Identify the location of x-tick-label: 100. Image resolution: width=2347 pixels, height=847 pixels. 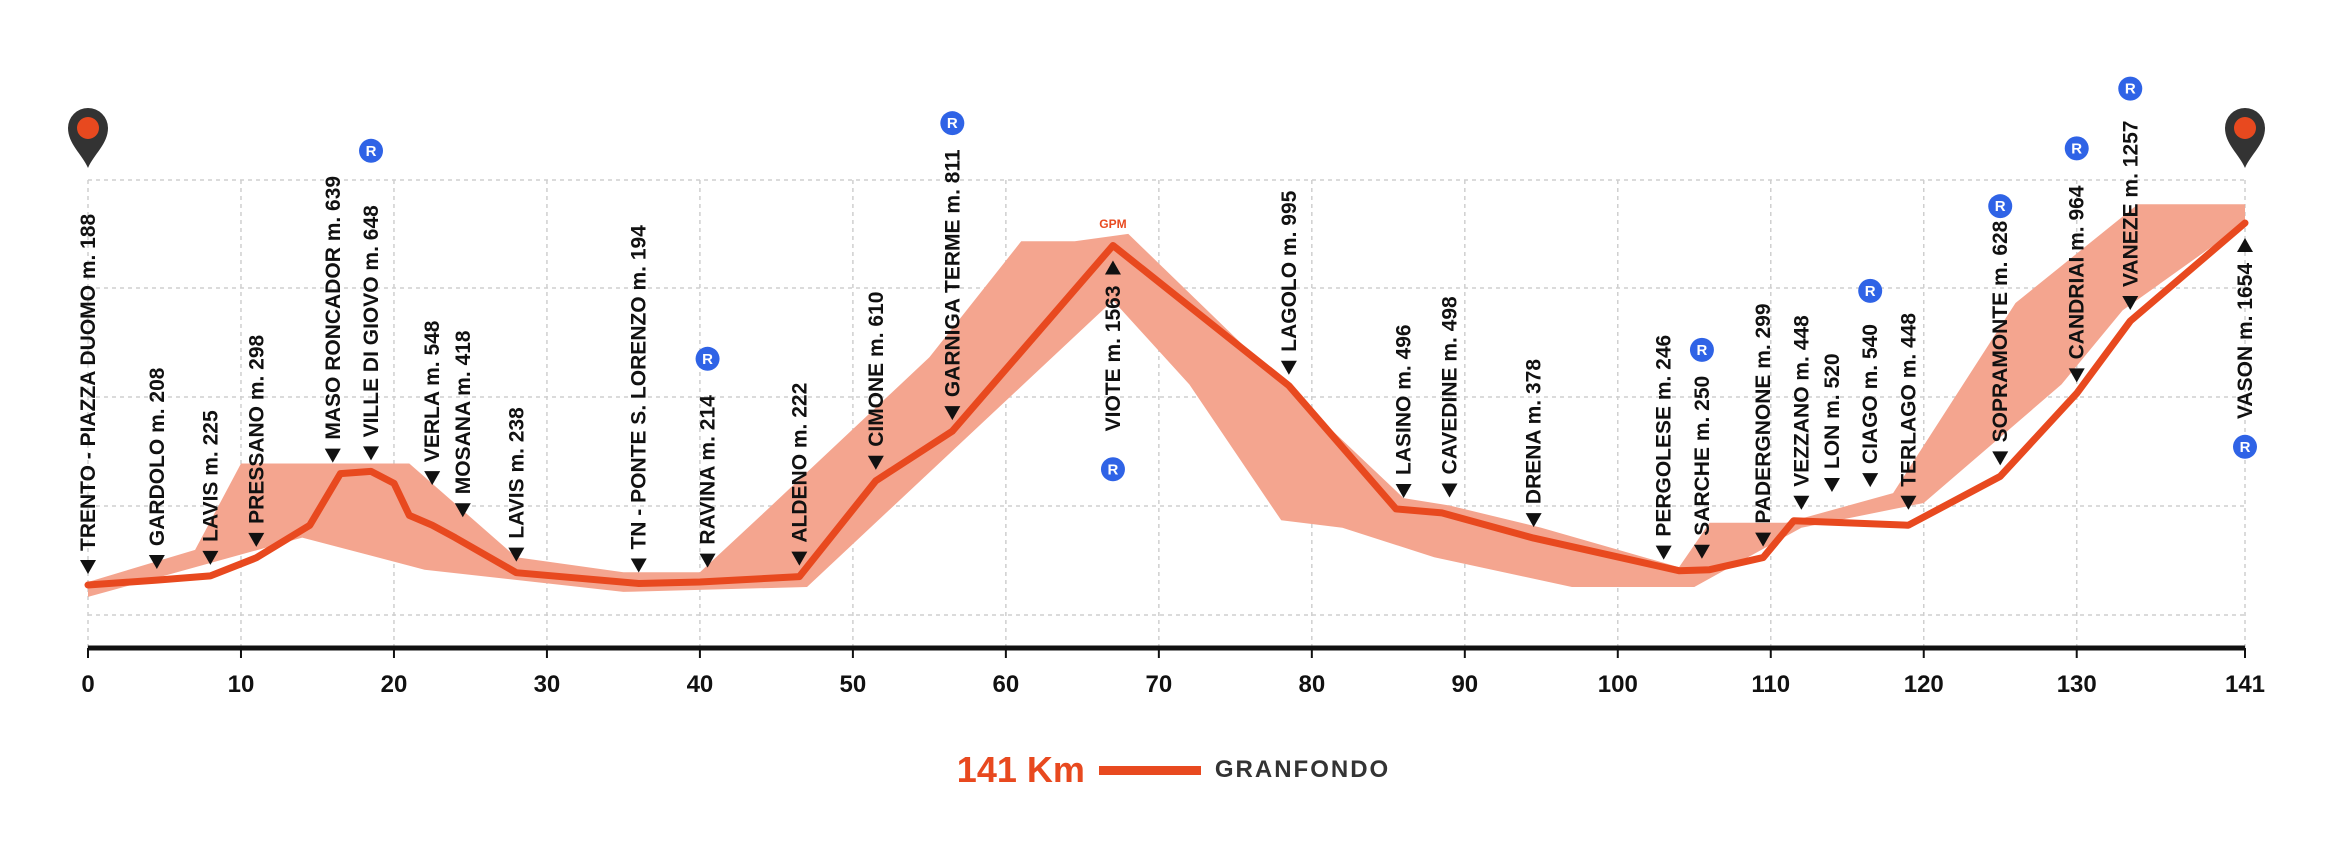
(1618, 684).